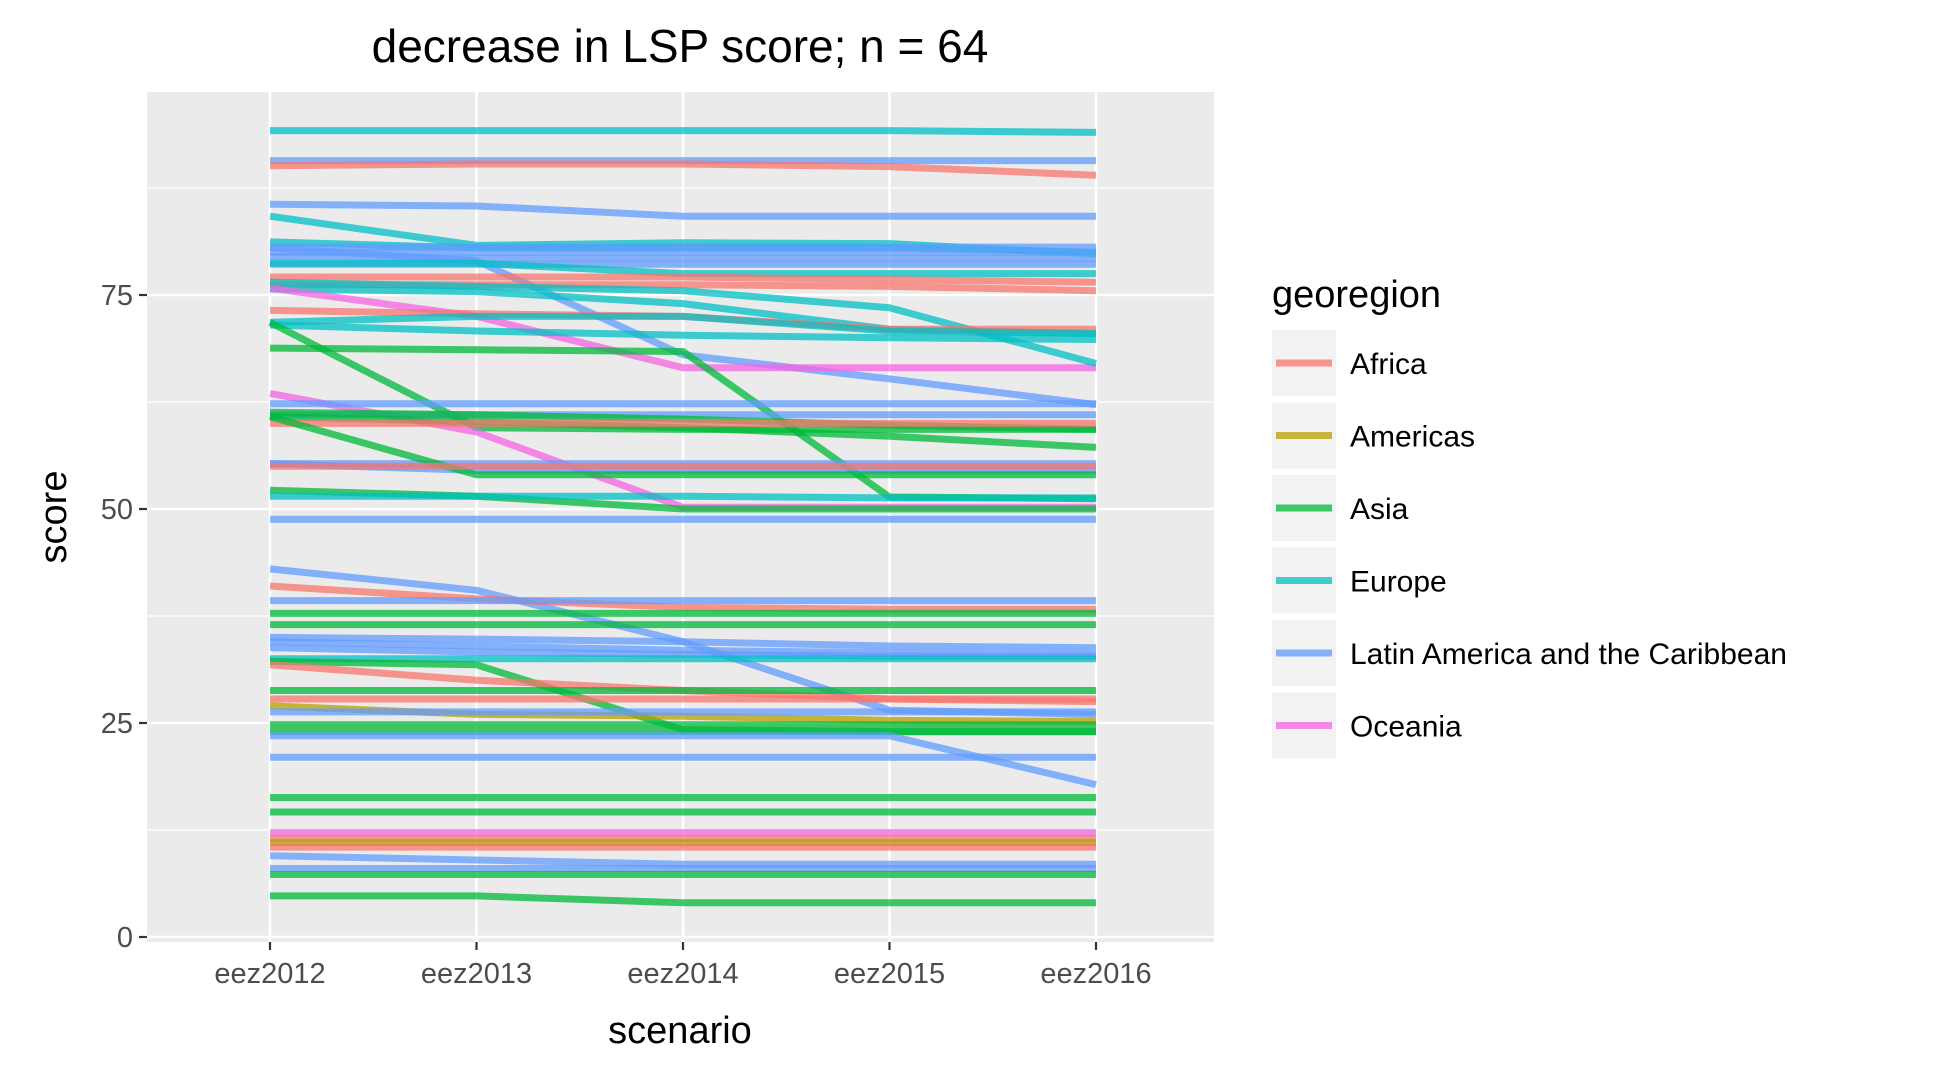 This screenshot has width=1946, height=1068. I want to click on legend-label: Asia, so click(1379, 509).